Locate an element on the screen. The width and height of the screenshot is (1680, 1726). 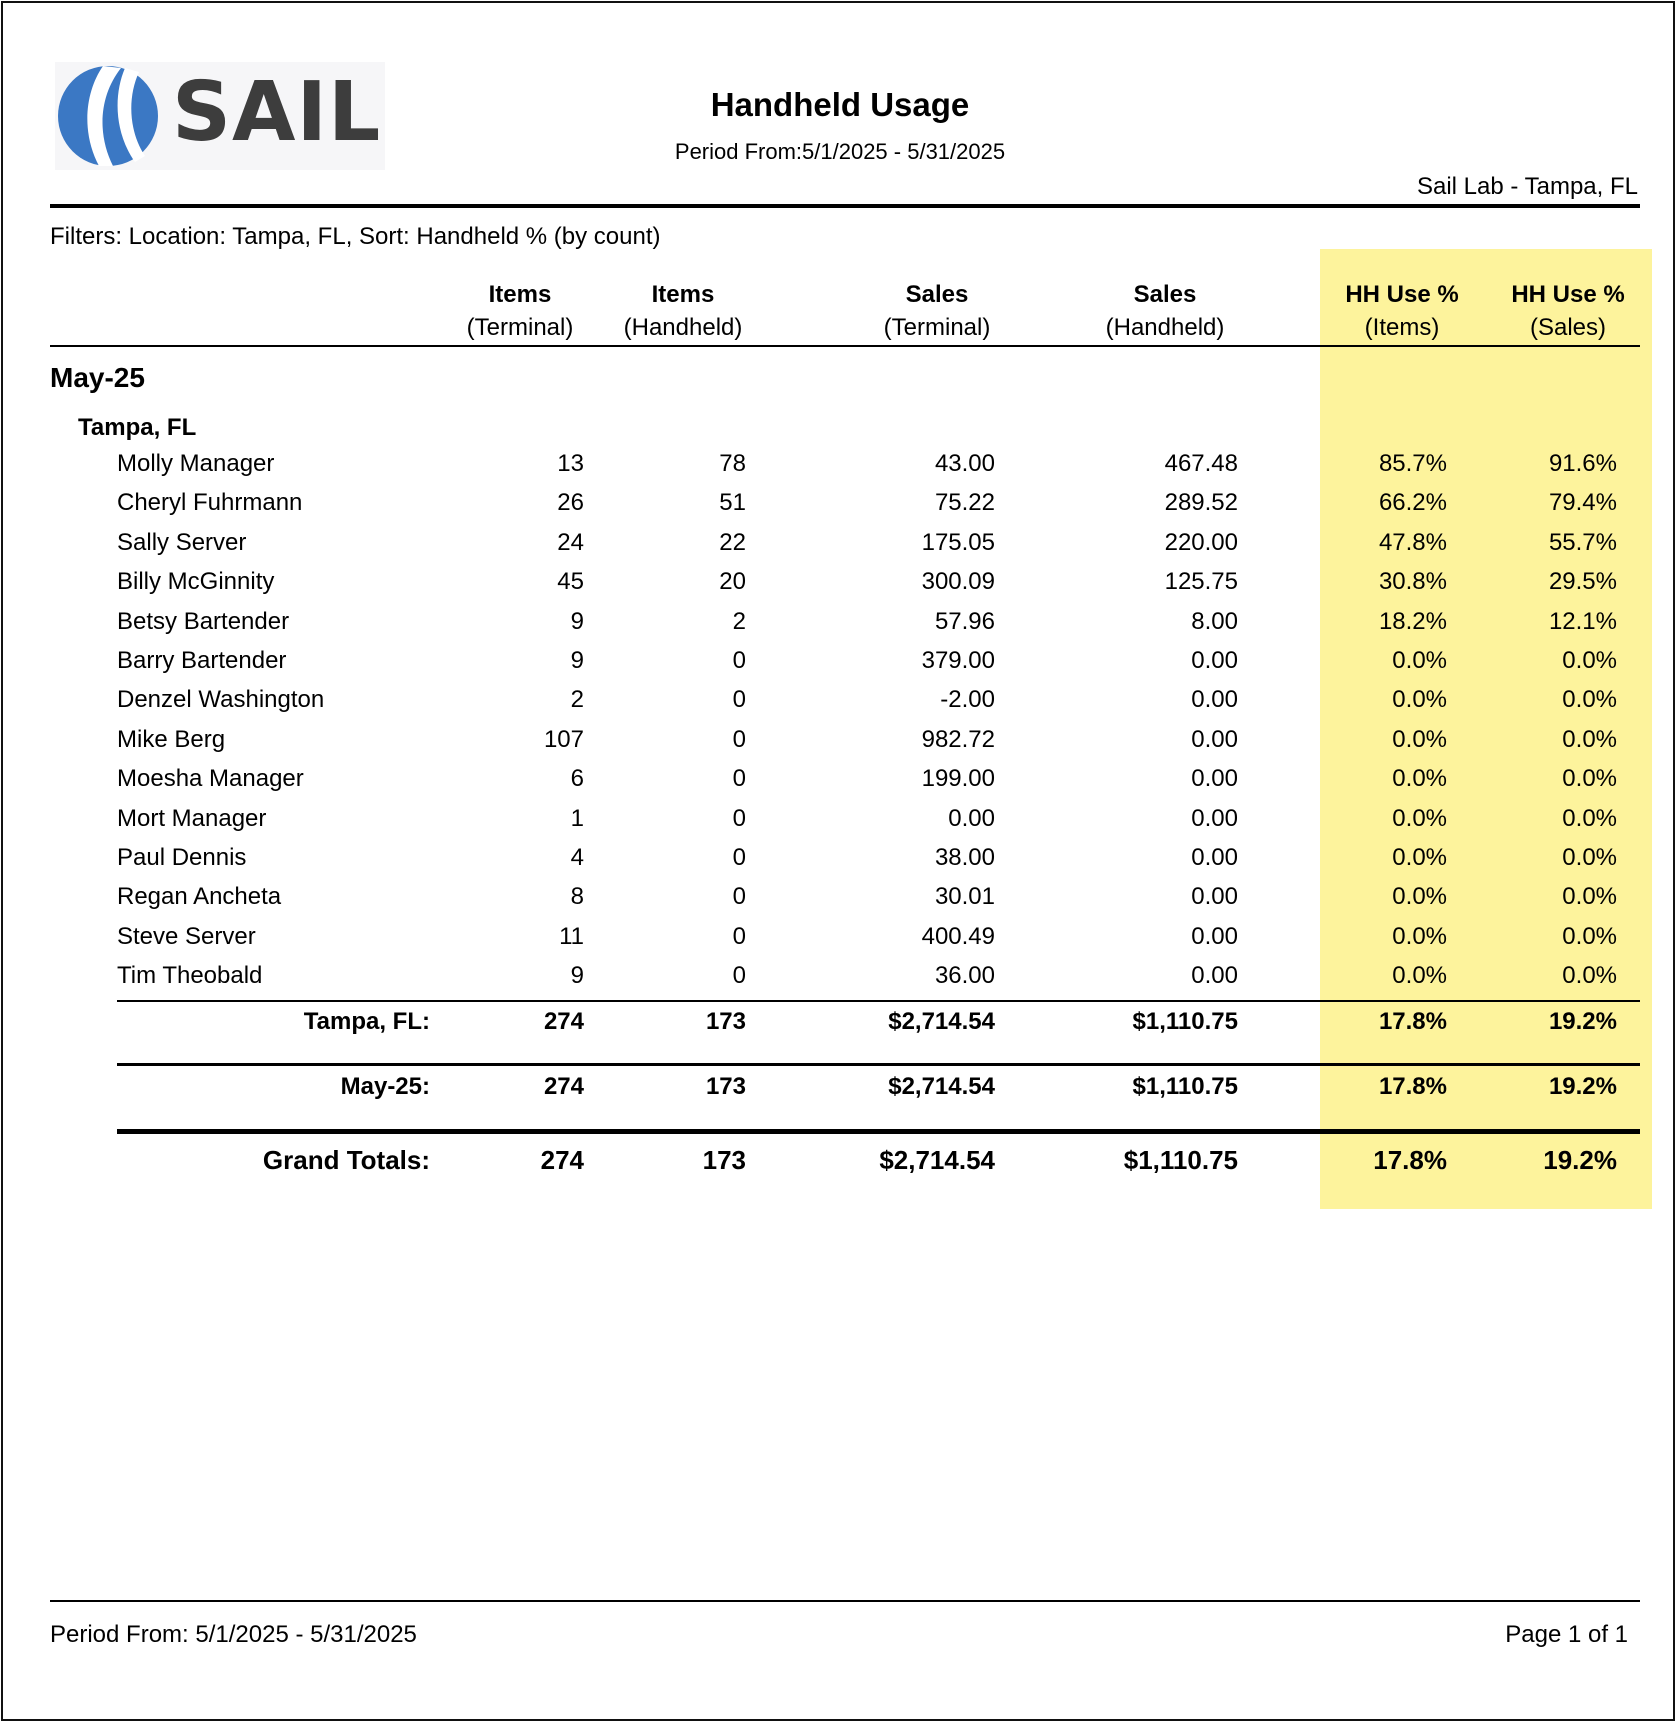
month-total-divider is located at coordinates (878, 1064).